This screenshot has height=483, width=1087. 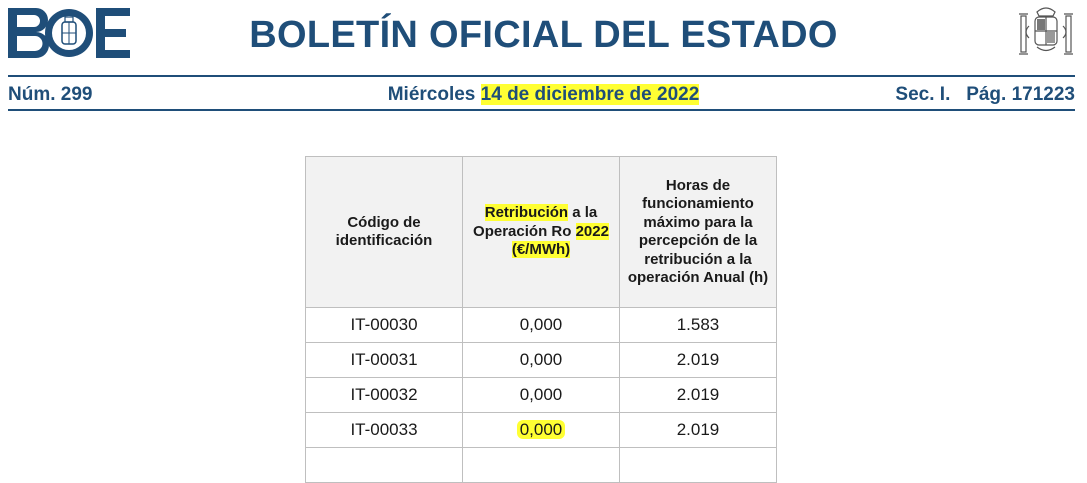 I want to click on table-row: IT-00031 0,000 2.019, so click(x=541, y=360).